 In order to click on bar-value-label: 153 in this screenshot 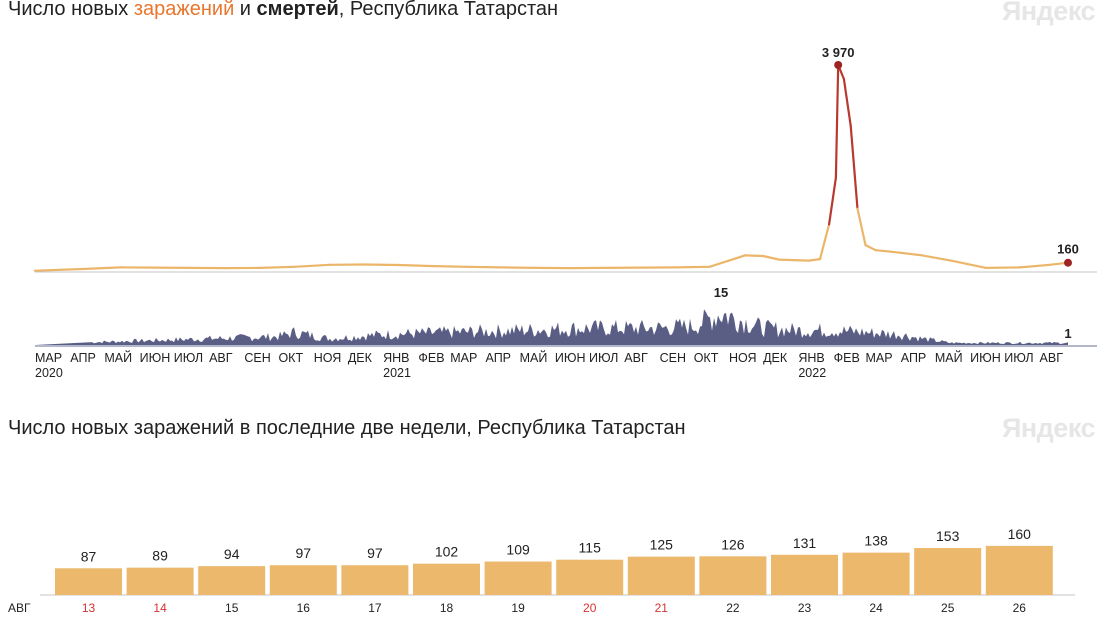, I will do `click(948, 536)`.